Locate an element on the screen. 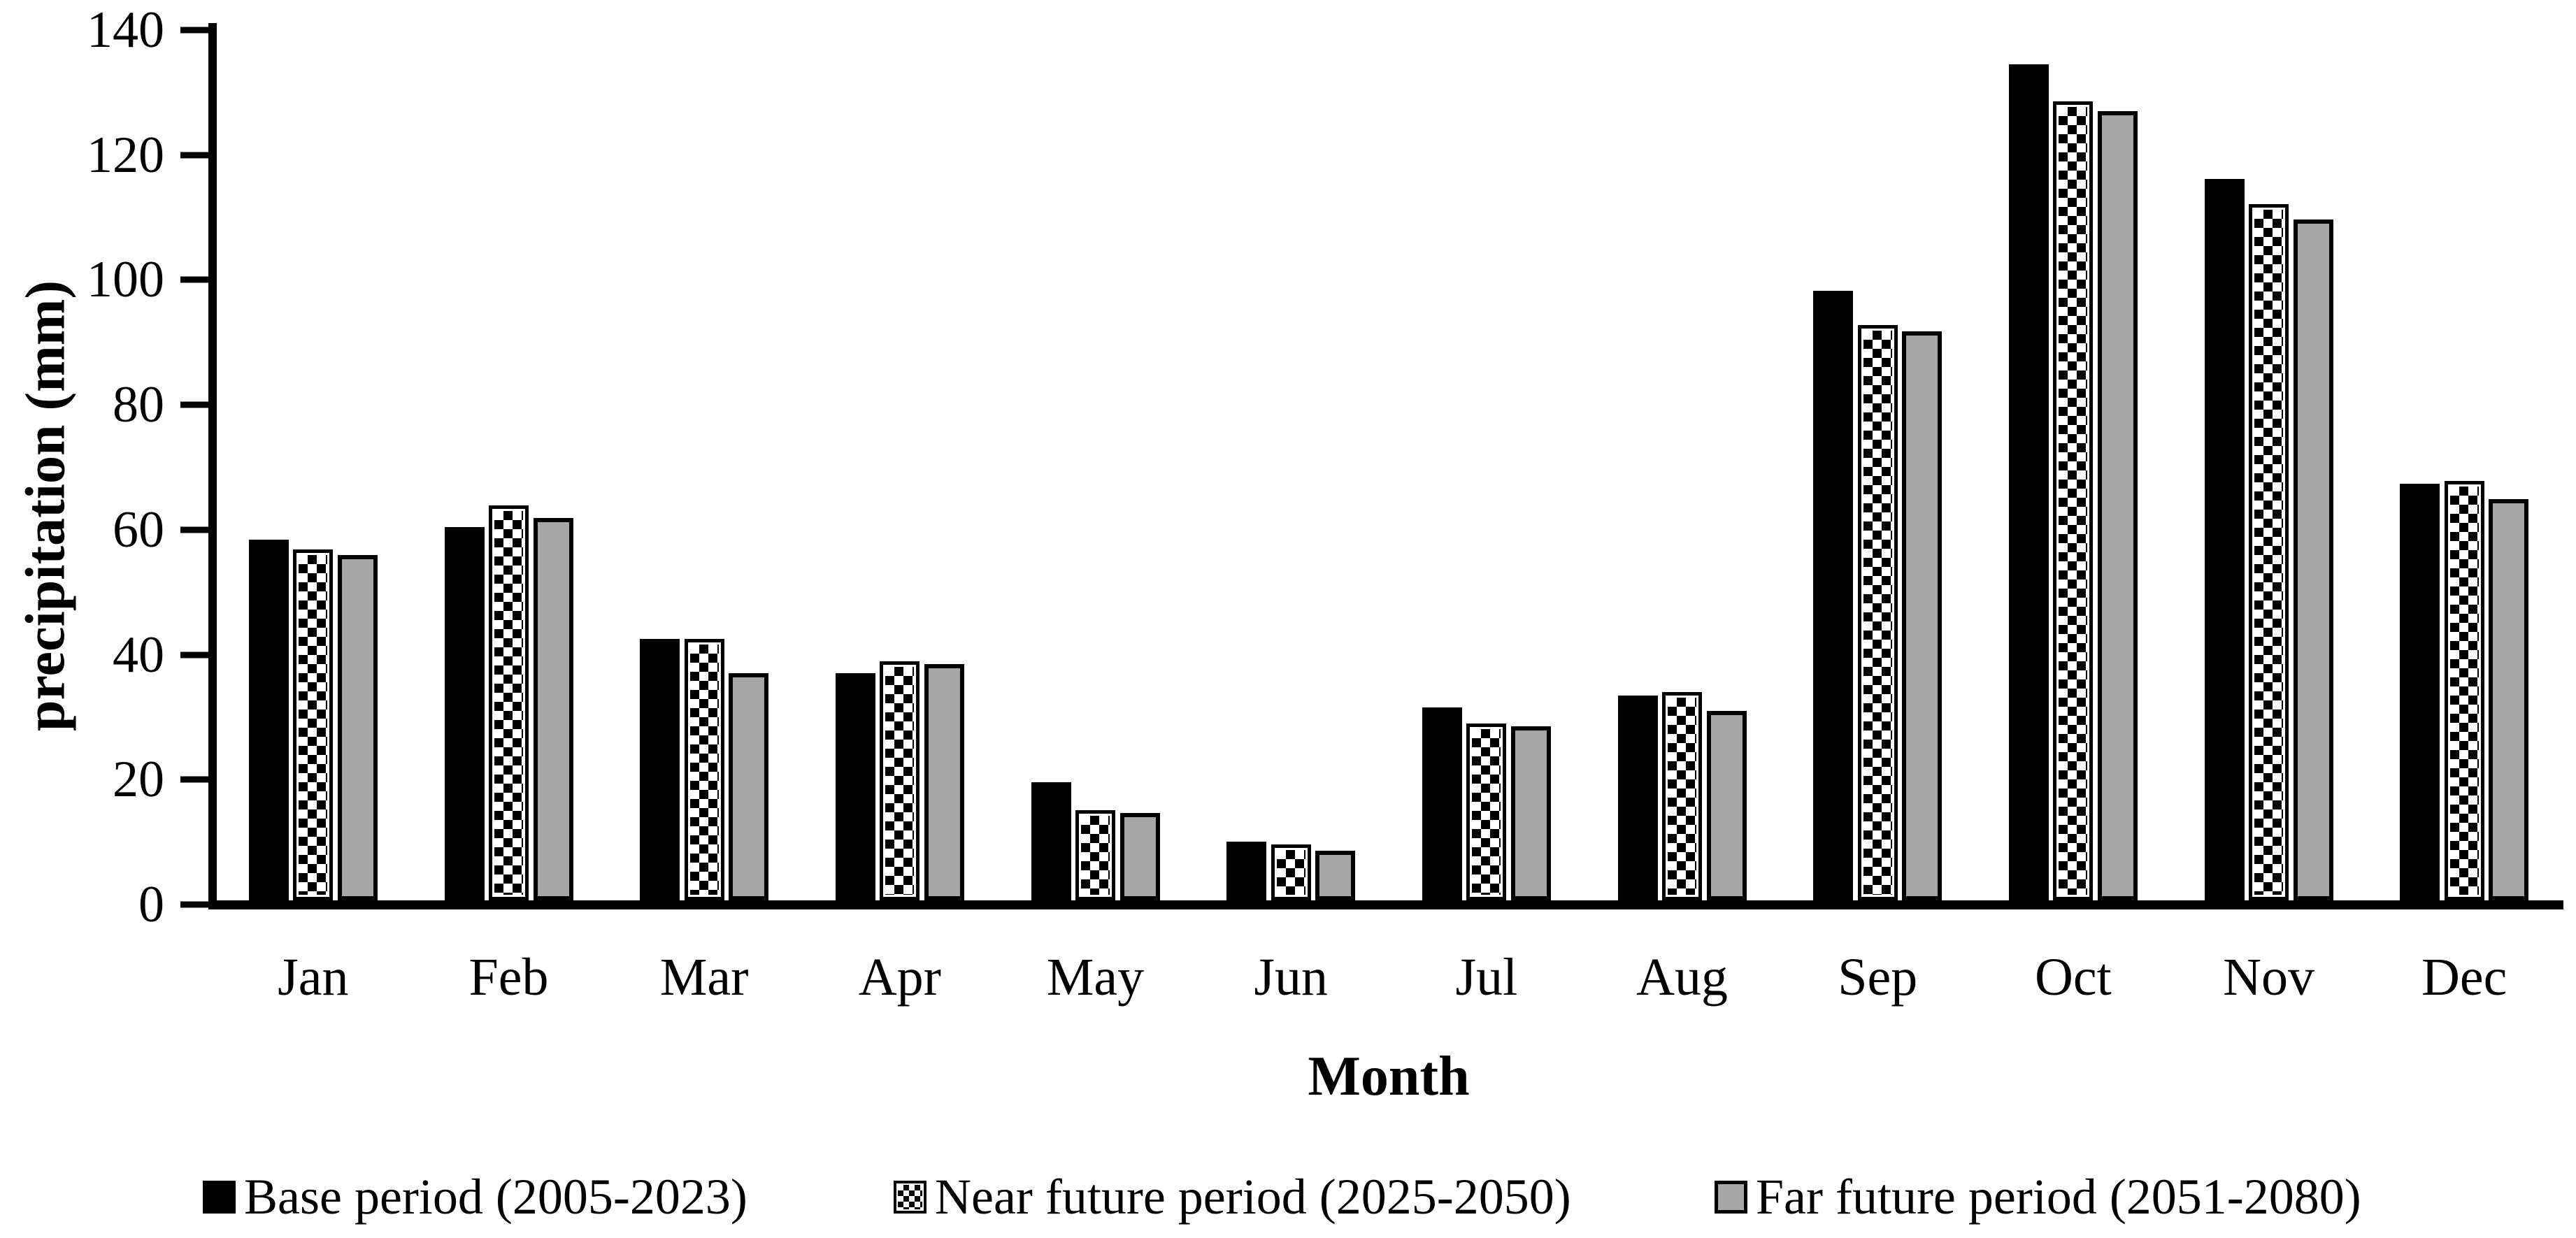  bar-mar-near-future is located at coordinates (704, 769).